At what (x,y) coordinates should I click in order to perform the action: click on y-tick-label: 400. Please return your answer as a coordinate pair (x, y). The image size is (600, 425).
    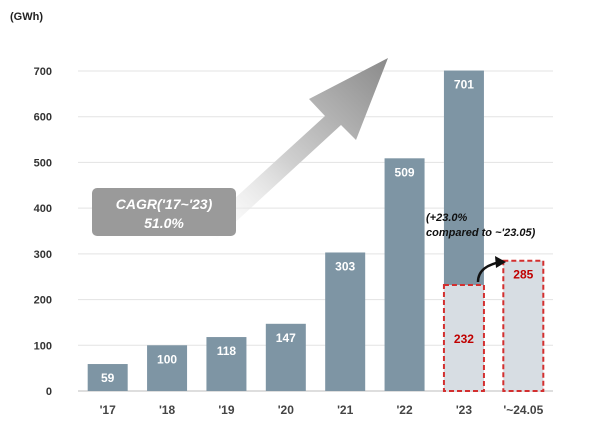
    Looking at the image, I should click on (43, 209).